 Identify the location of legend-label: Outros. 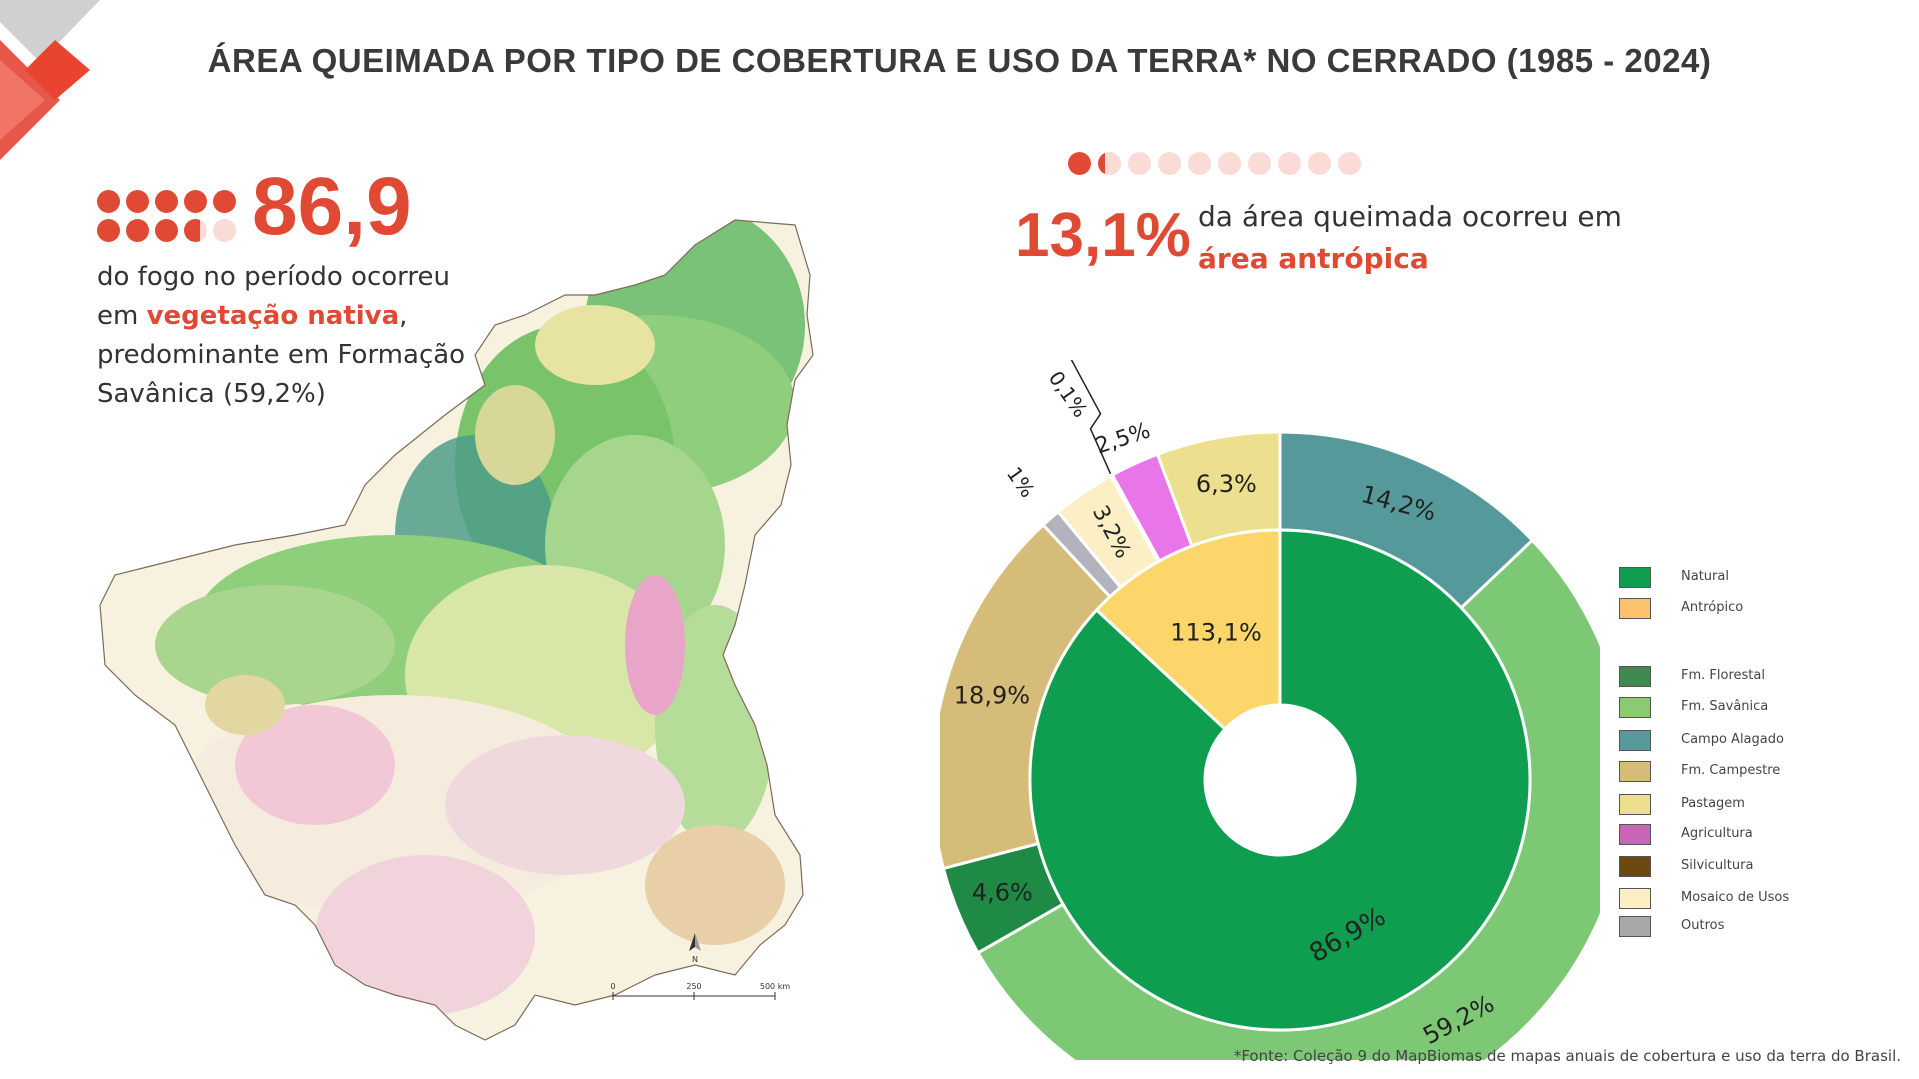
(1703, 925).